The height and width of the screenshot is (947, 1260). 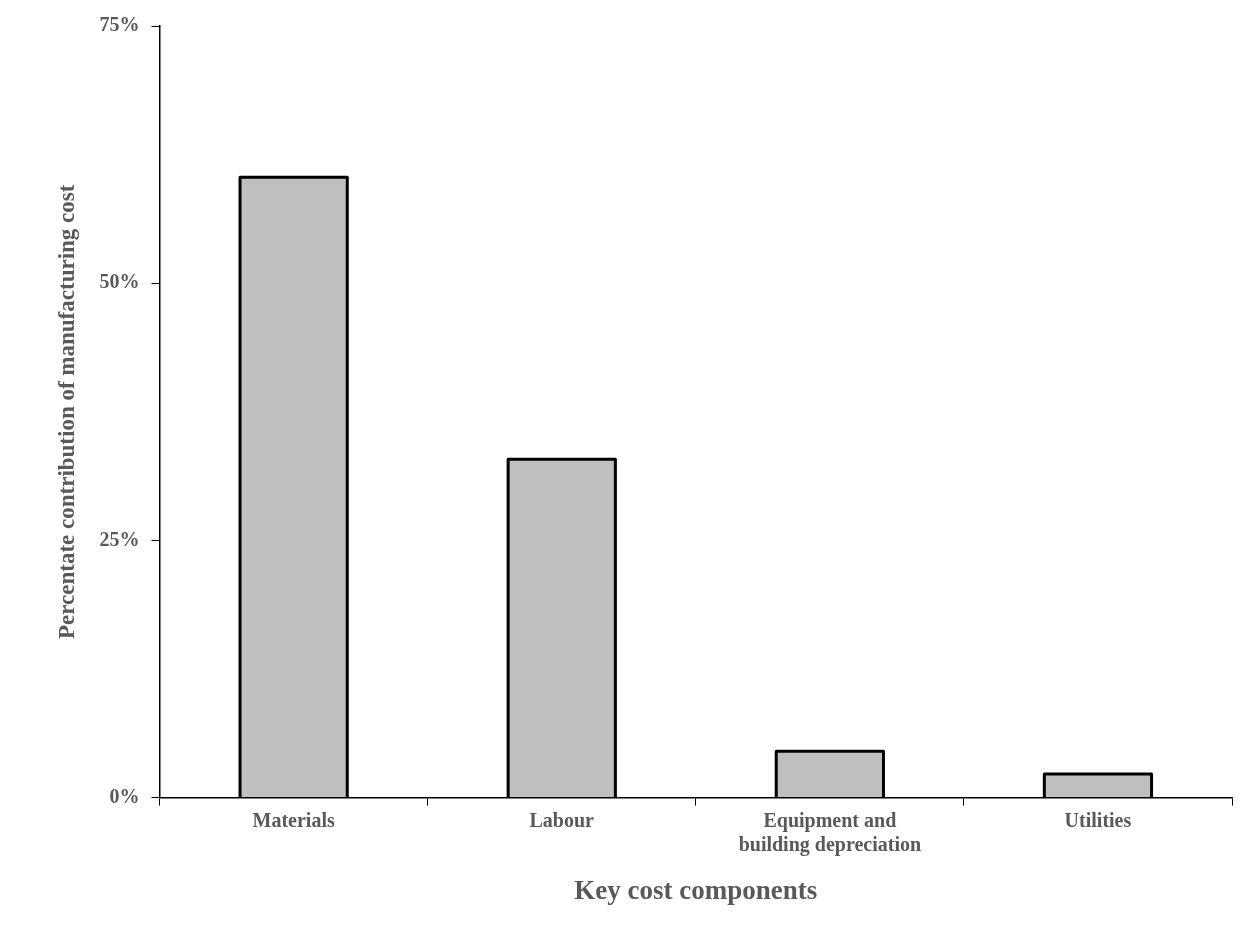 What do you see at coordinates (124, 795) in the screenshot?
I see `y-tick-label: 0%` at bounding box center [124, 795].